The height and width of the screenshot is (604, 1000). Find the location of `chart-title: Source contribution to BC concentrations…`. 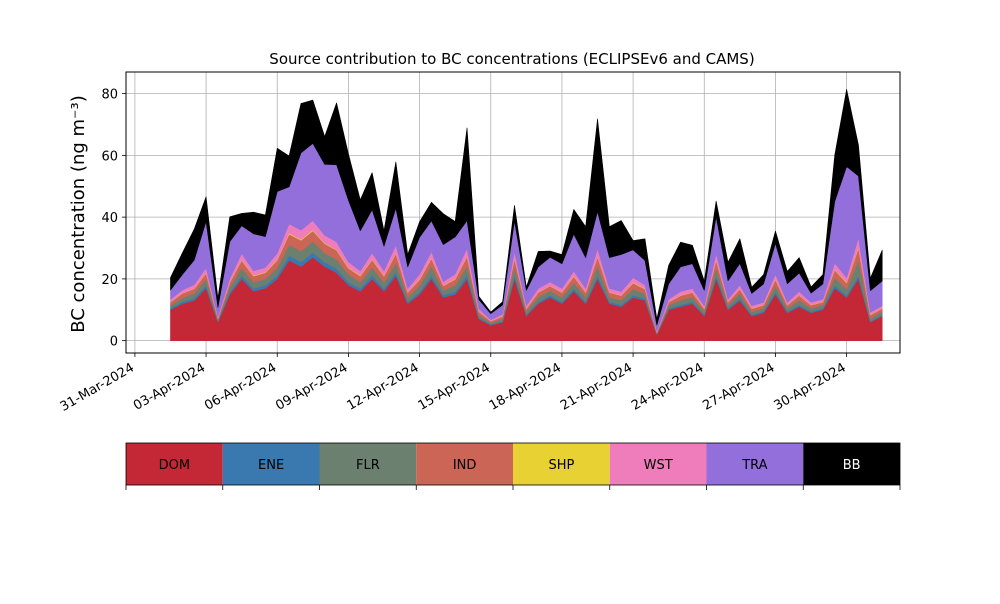

chart-title: Source contribution to BC concentrations… is located at coordinates (511, 59).